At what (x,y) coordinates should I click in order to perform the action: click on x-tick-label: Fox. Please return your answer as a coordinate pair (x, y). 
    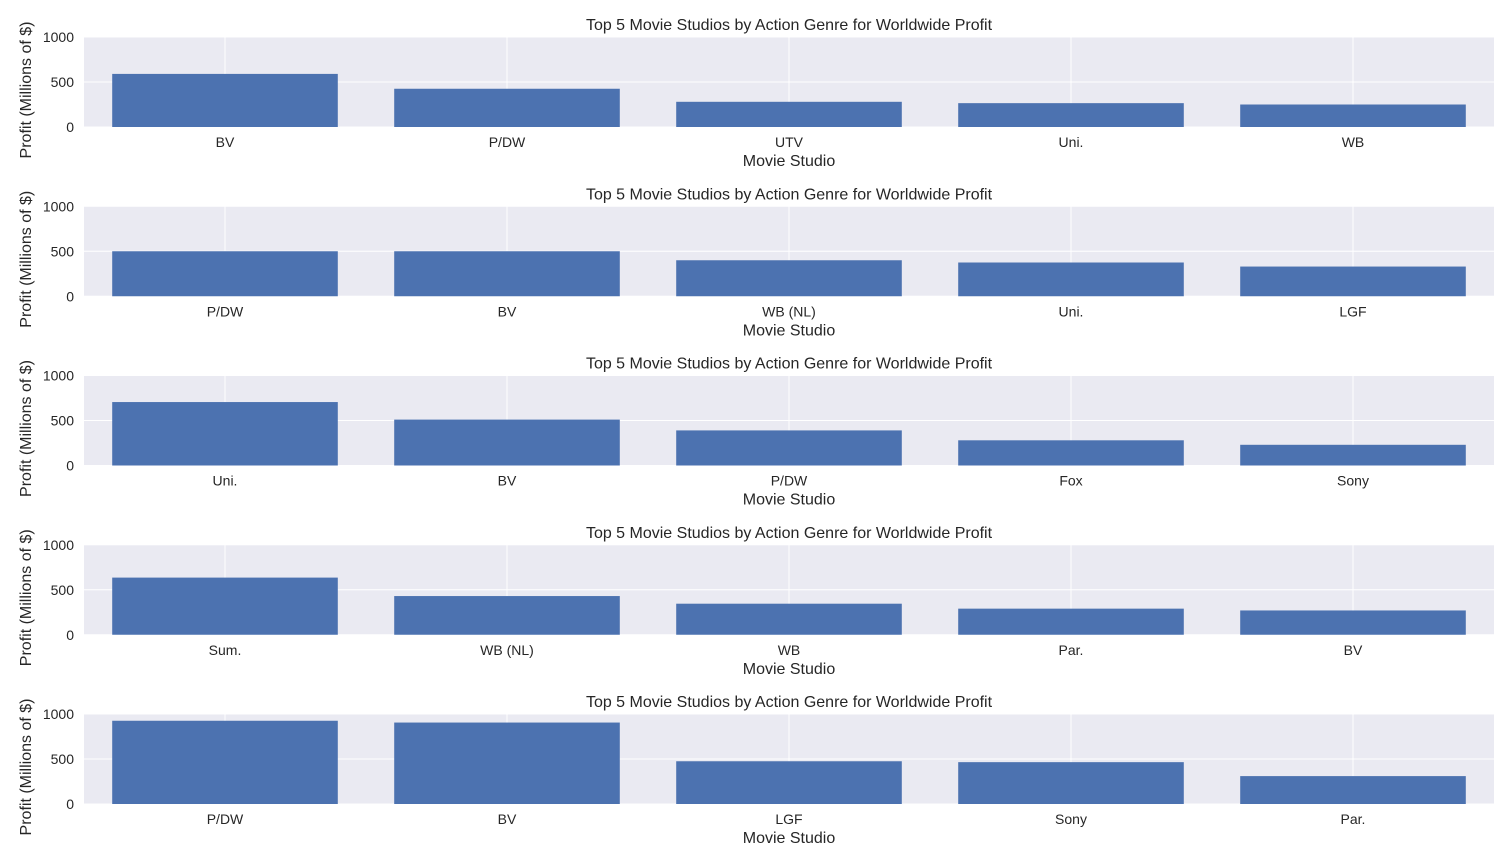
    Looking at the image, I should click on (1070, 481).